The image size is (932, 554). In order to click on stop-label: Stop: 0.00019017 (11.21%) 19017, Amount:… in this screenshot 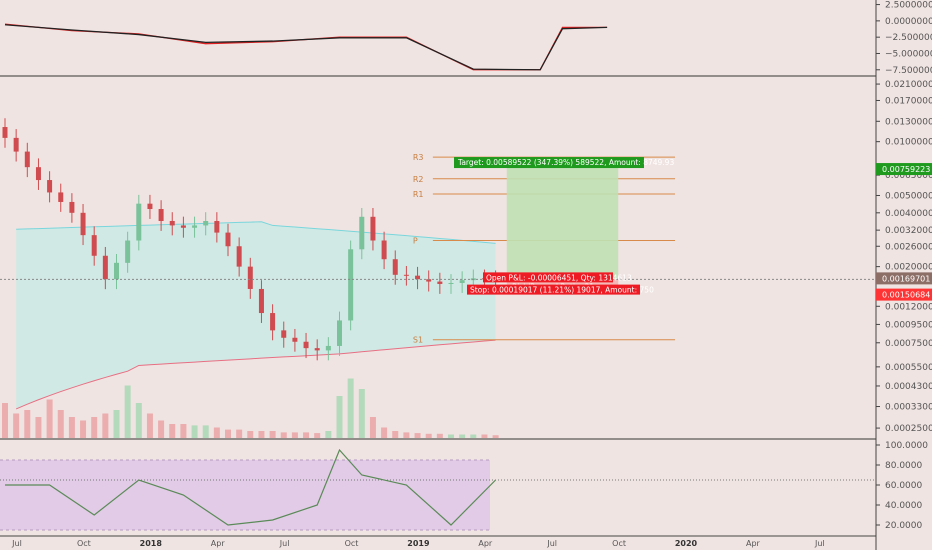, I will do `click(562, 290)`.